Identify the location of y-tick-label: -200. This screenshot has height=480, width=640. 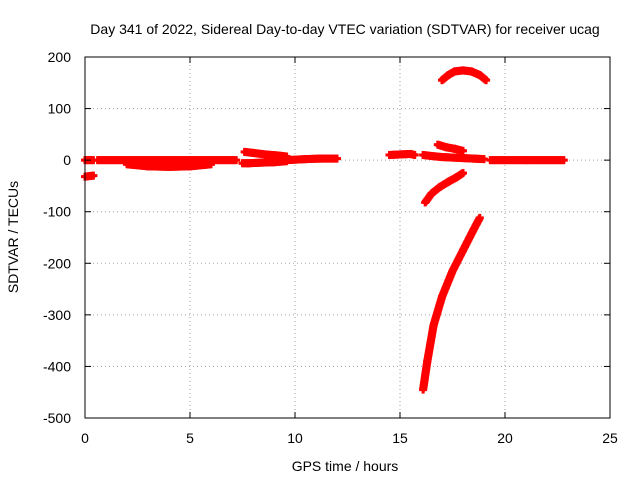
(57, 263).